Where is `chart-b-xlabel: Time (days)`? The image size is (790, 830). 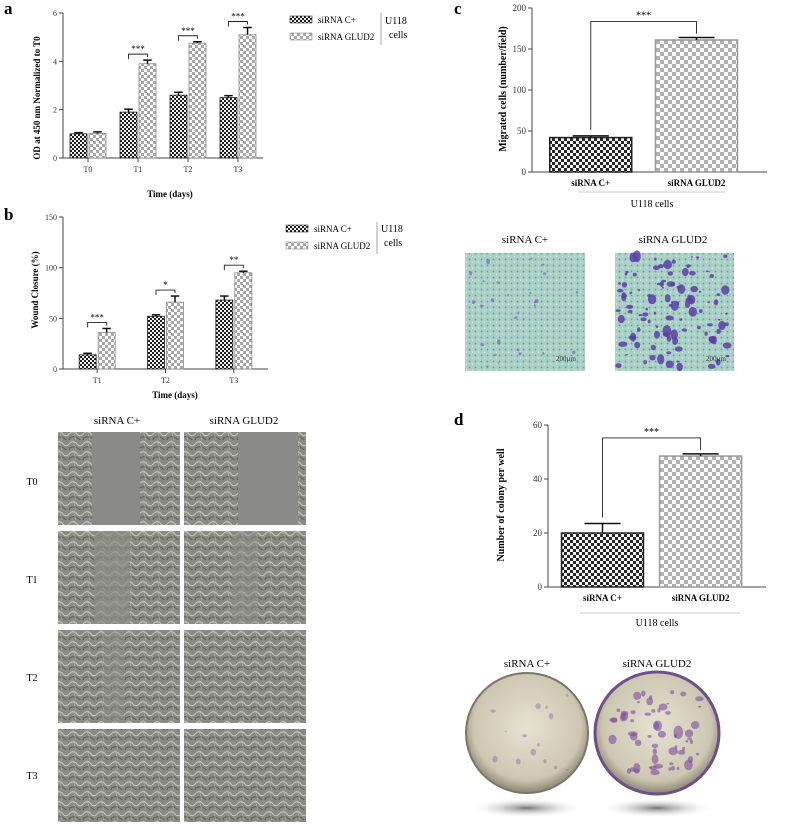 chart-b-xlabel: Time (days) is located at coordinates (175, 395).